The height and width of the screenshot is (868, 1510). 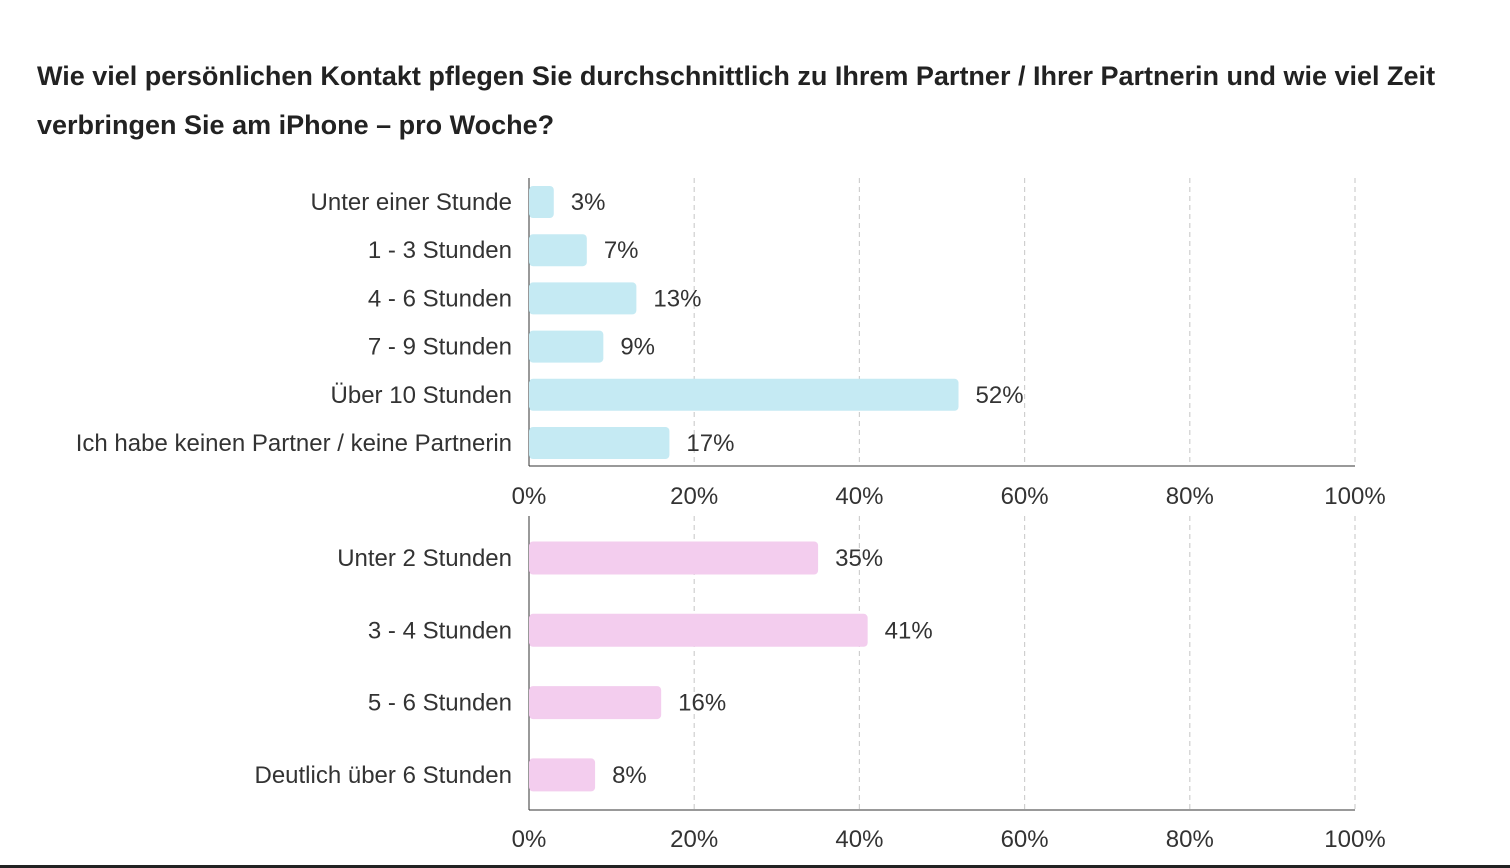 What do you see at coordinates (440, 250) in the screenshot?
I see `category-label: 1 - 3 Stunden` at bounding box center [440, 250].